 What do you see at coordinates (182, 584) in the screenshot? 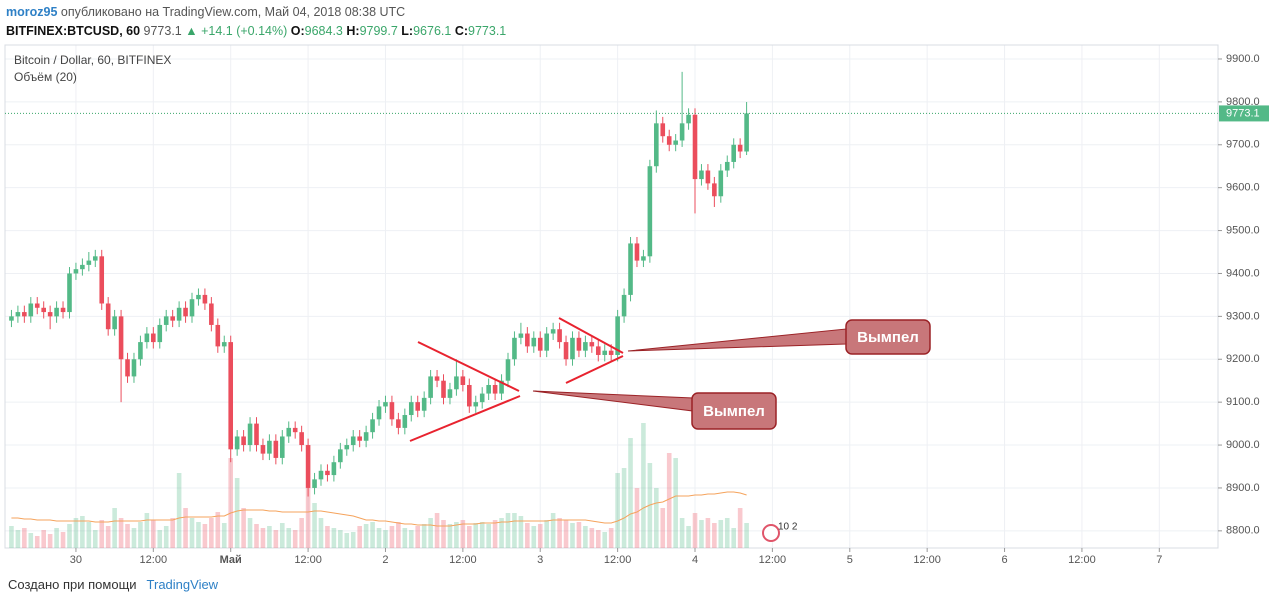
I see `brand: TradingView` at bounding box center [182, 584].